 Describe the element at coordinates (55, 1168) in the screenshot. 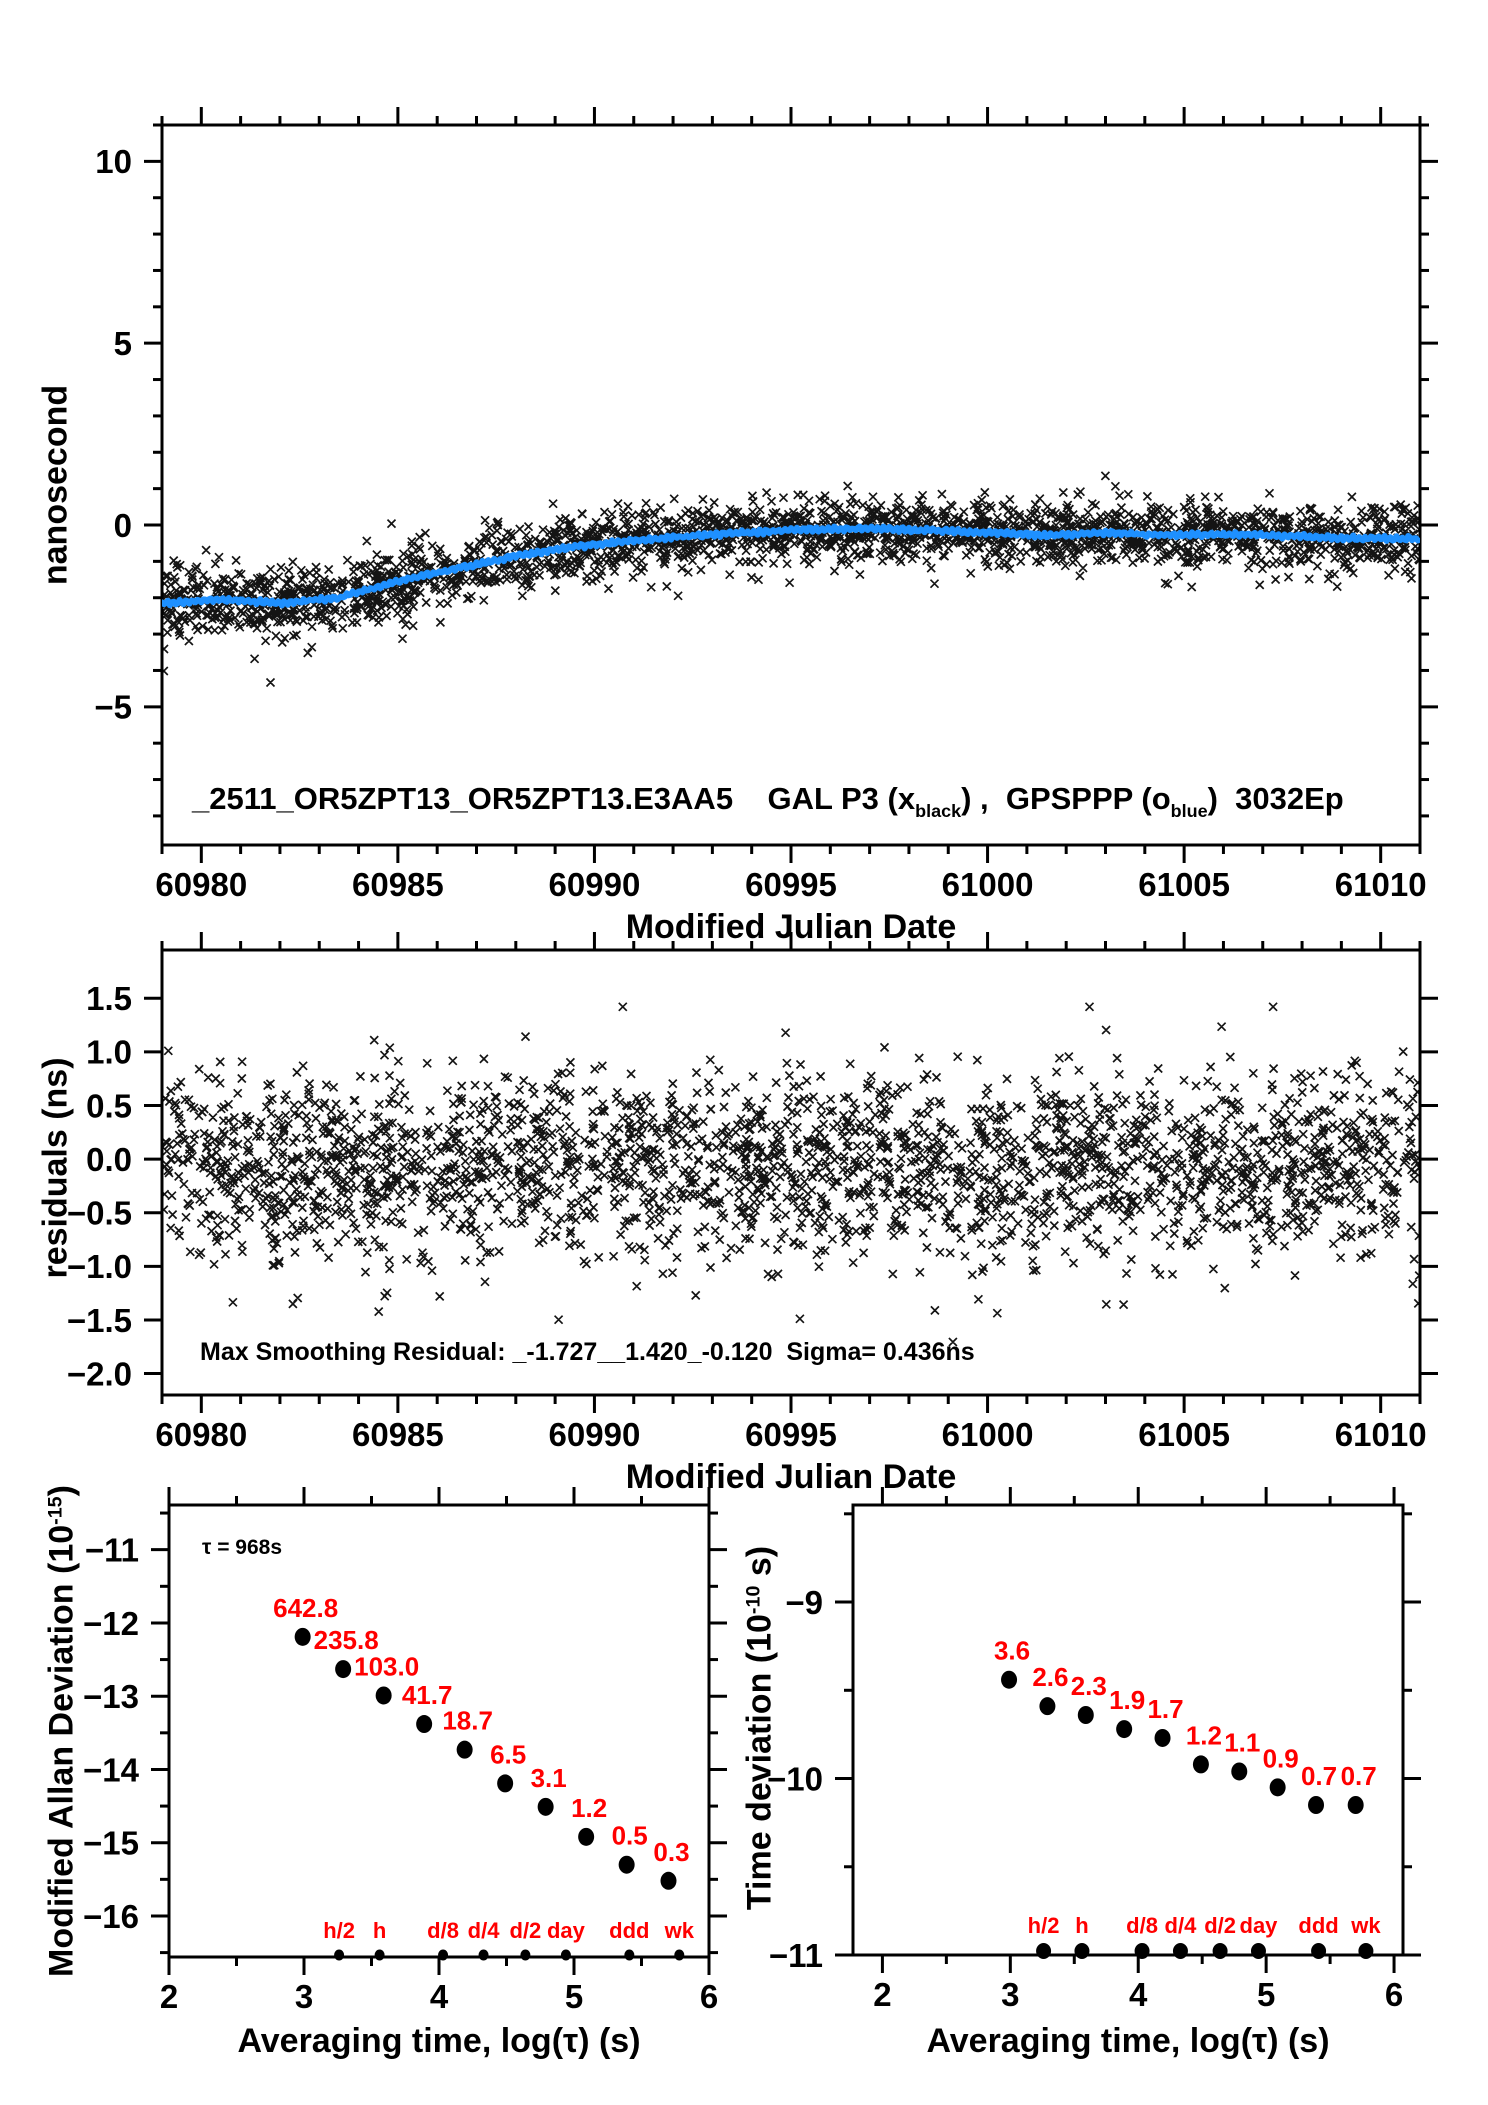

I see `residuals-y-axis-label: residuals (ns)` at that location.